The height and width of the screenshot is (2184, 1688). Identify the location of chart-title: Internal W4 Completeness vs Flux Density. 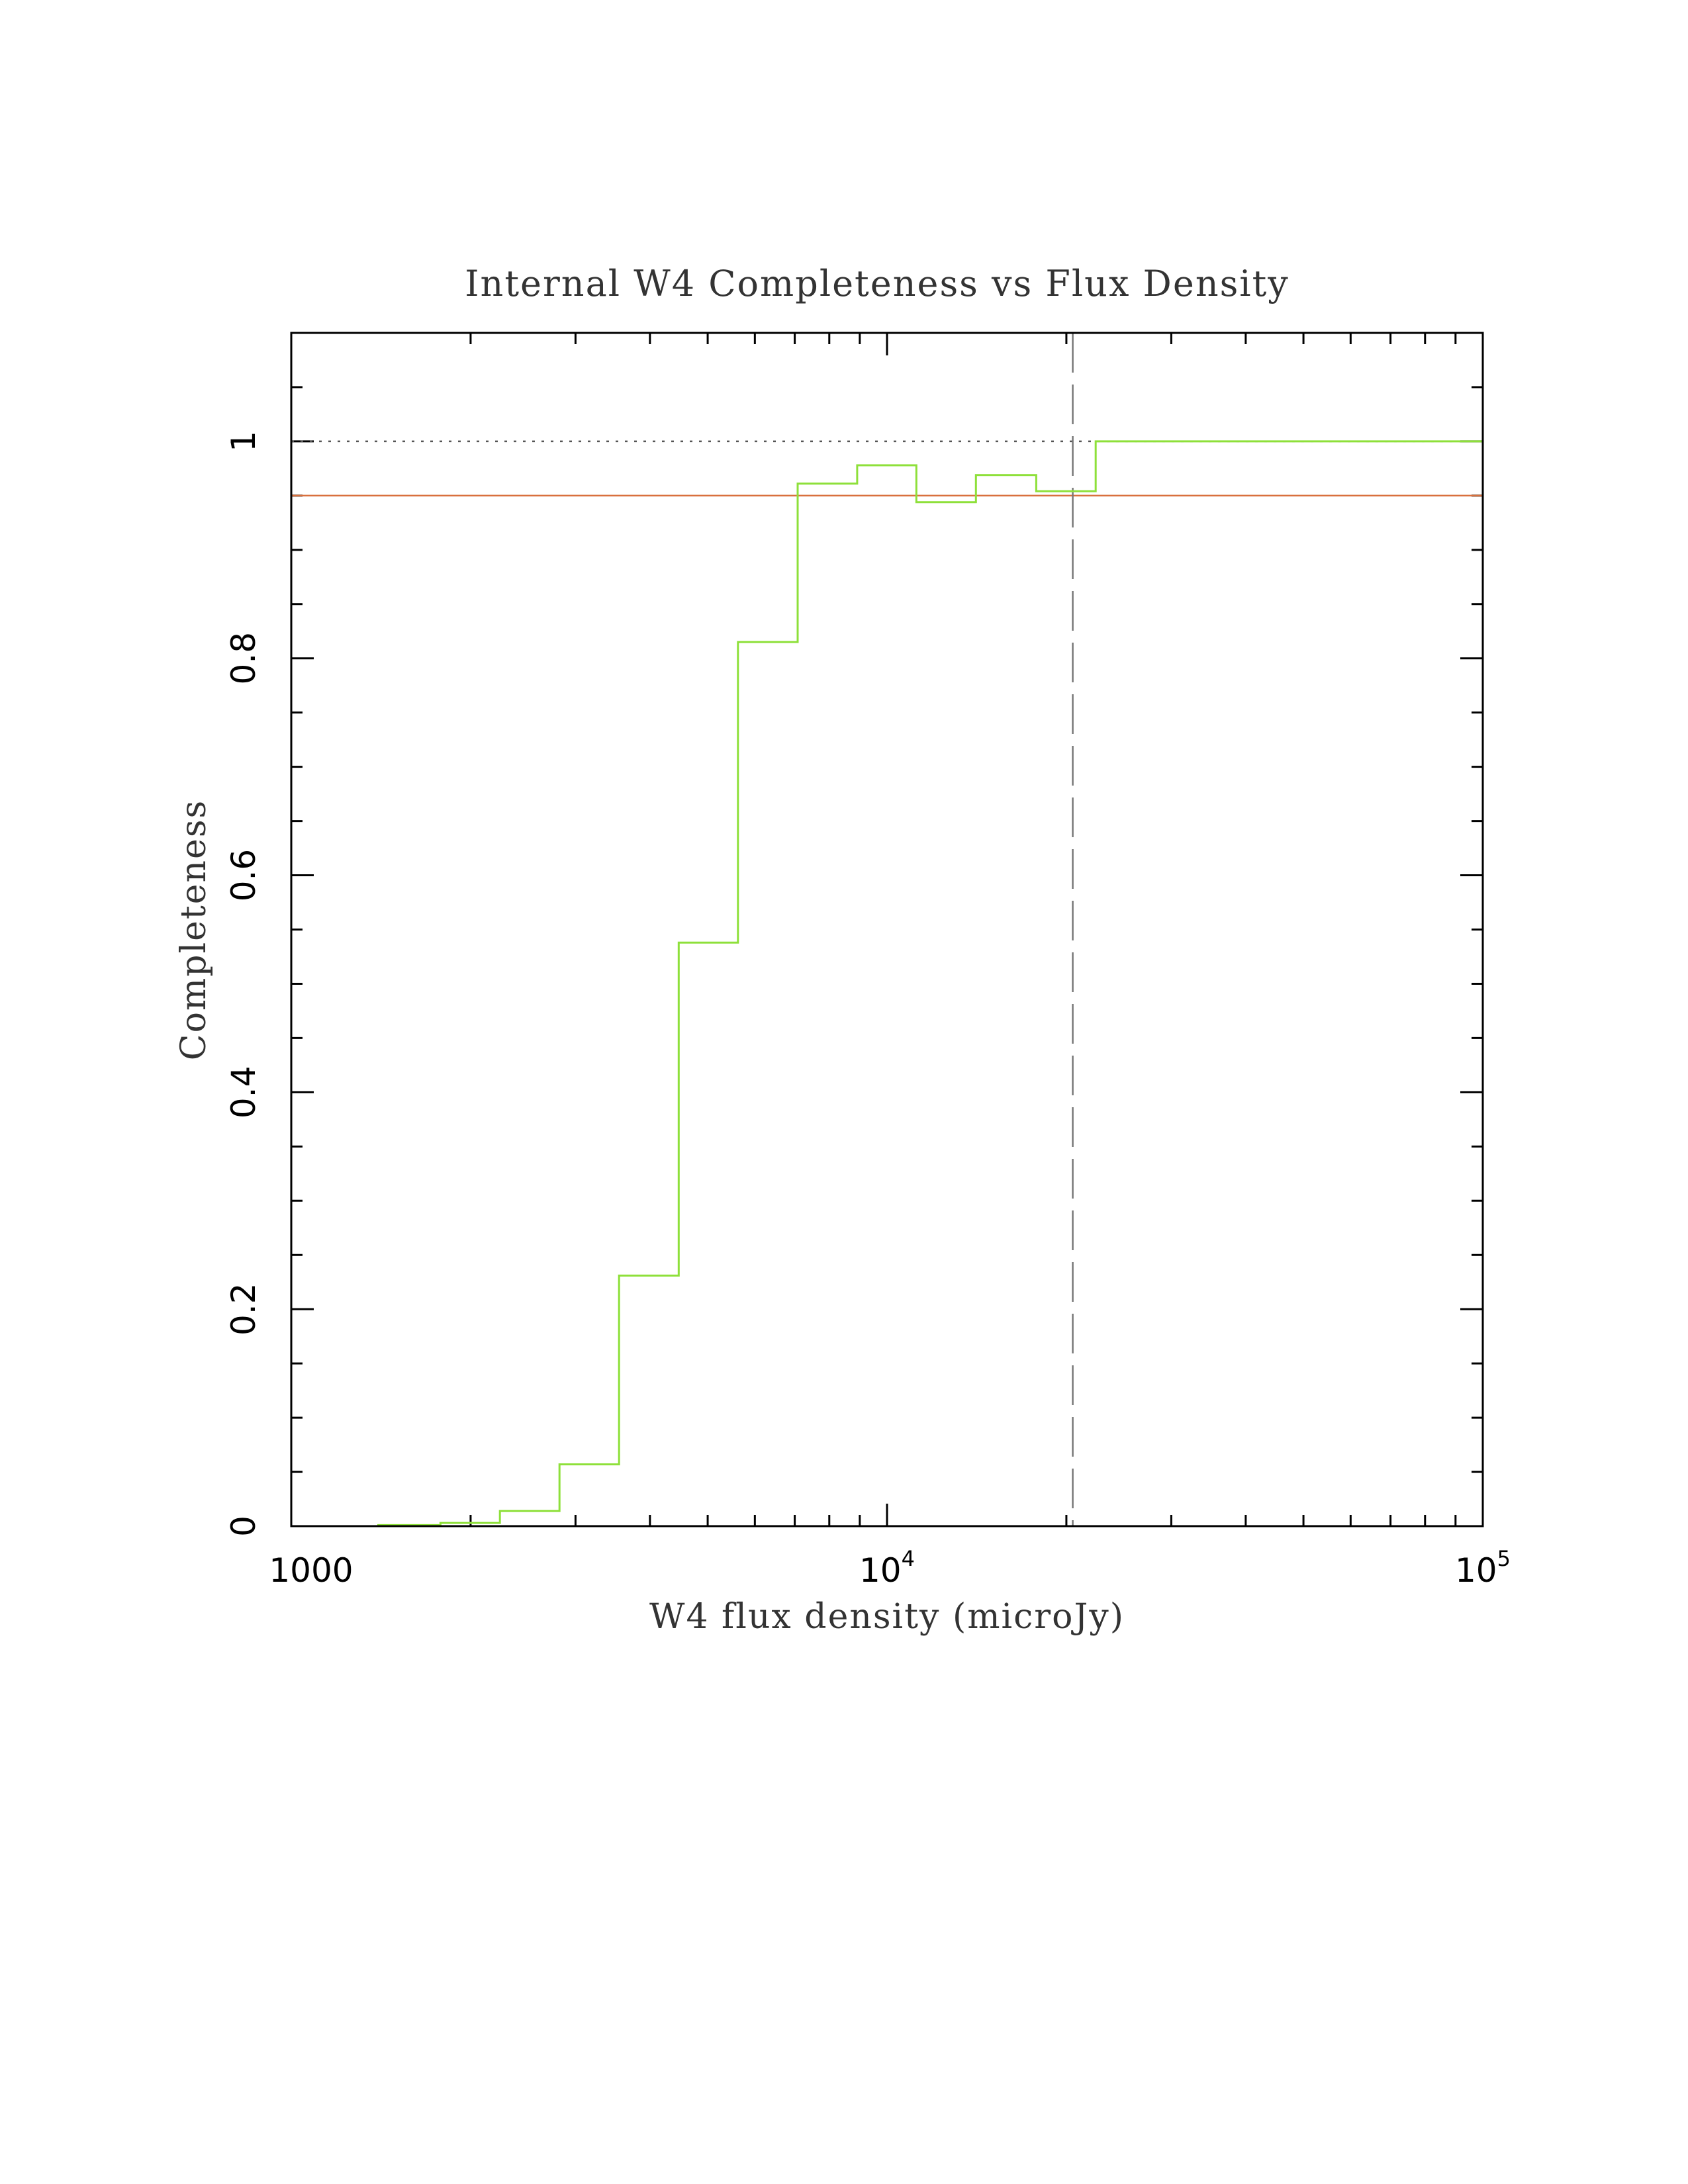
(877, 283).